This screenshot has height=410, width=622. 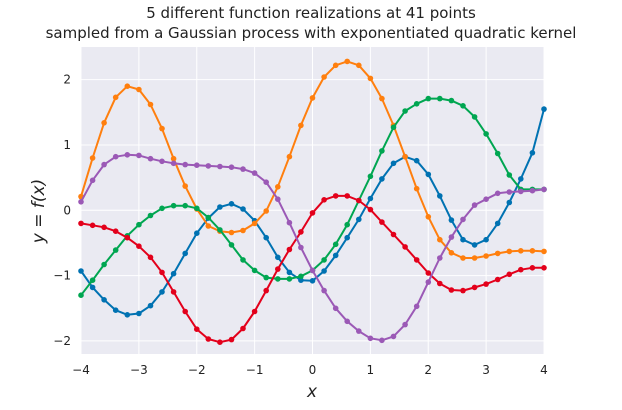 What do you see at coordinates (67, 80) in the screenshot?
I see `y-tick-label: 2` at bounding box center [67, 80].